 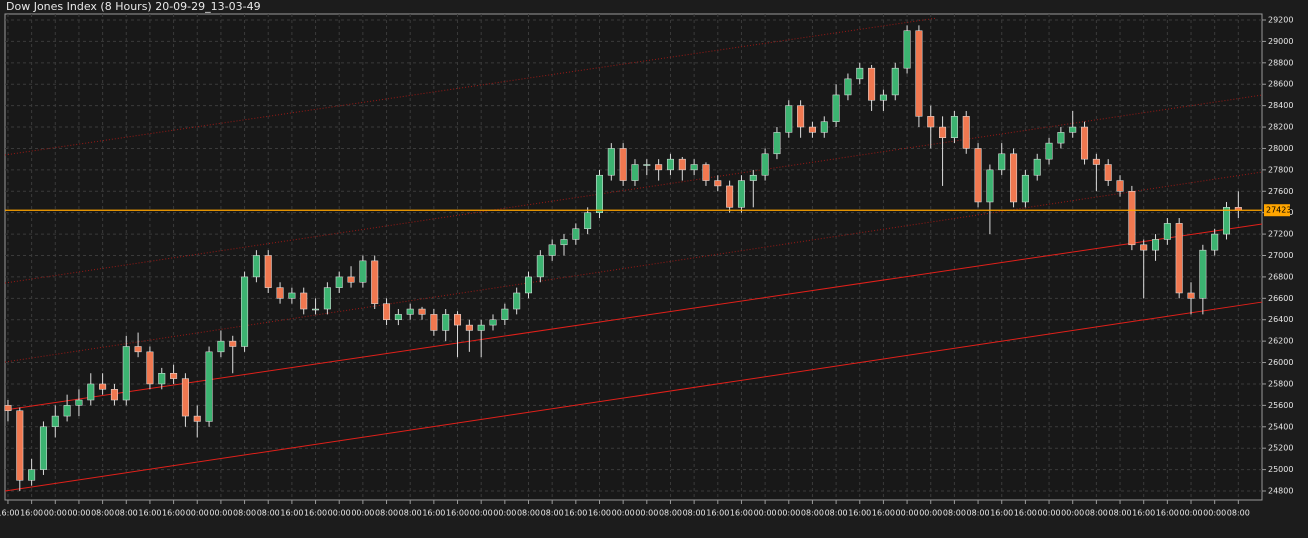 What do you see at coordinates (1280, 469) in the screenshot?
I see `y-tick-label: 25000` at bounding box center [1280, 469].